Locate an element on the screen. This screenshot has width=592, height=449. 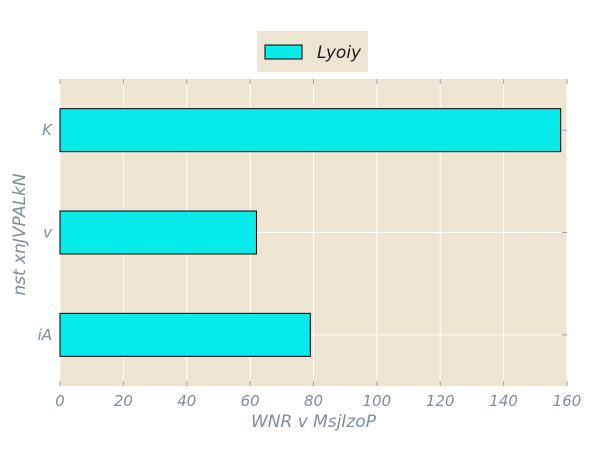
y-tick-labels: Kv iA is located at coordinates (46, 232).